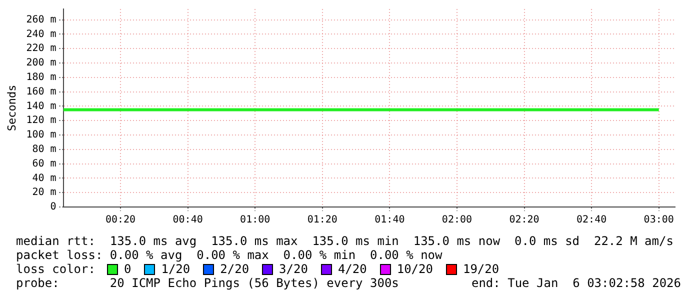 The height and width of the screenshot is (297, 697). What do you see at coordinates (293, 269) in the screenshot?
I see `legend-label: 3/20` at bounding box center [293, 269].